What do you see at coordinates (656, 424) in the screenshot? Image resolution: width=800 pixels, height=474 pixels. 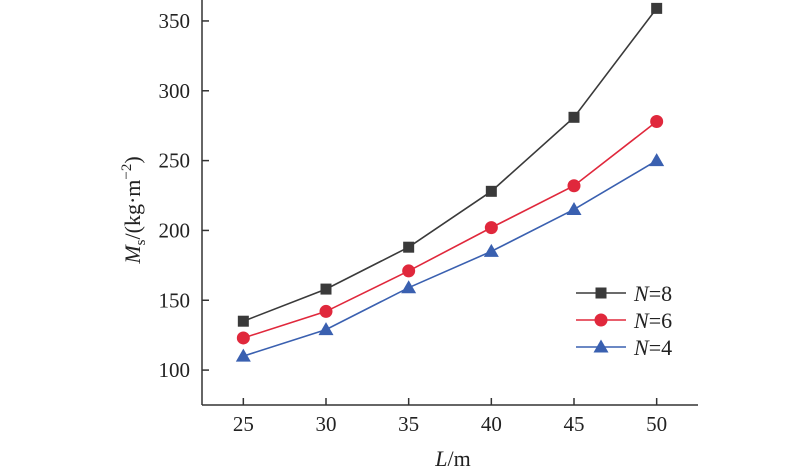 I see `x-tick-label: 50` at bounding box center [656, 424].